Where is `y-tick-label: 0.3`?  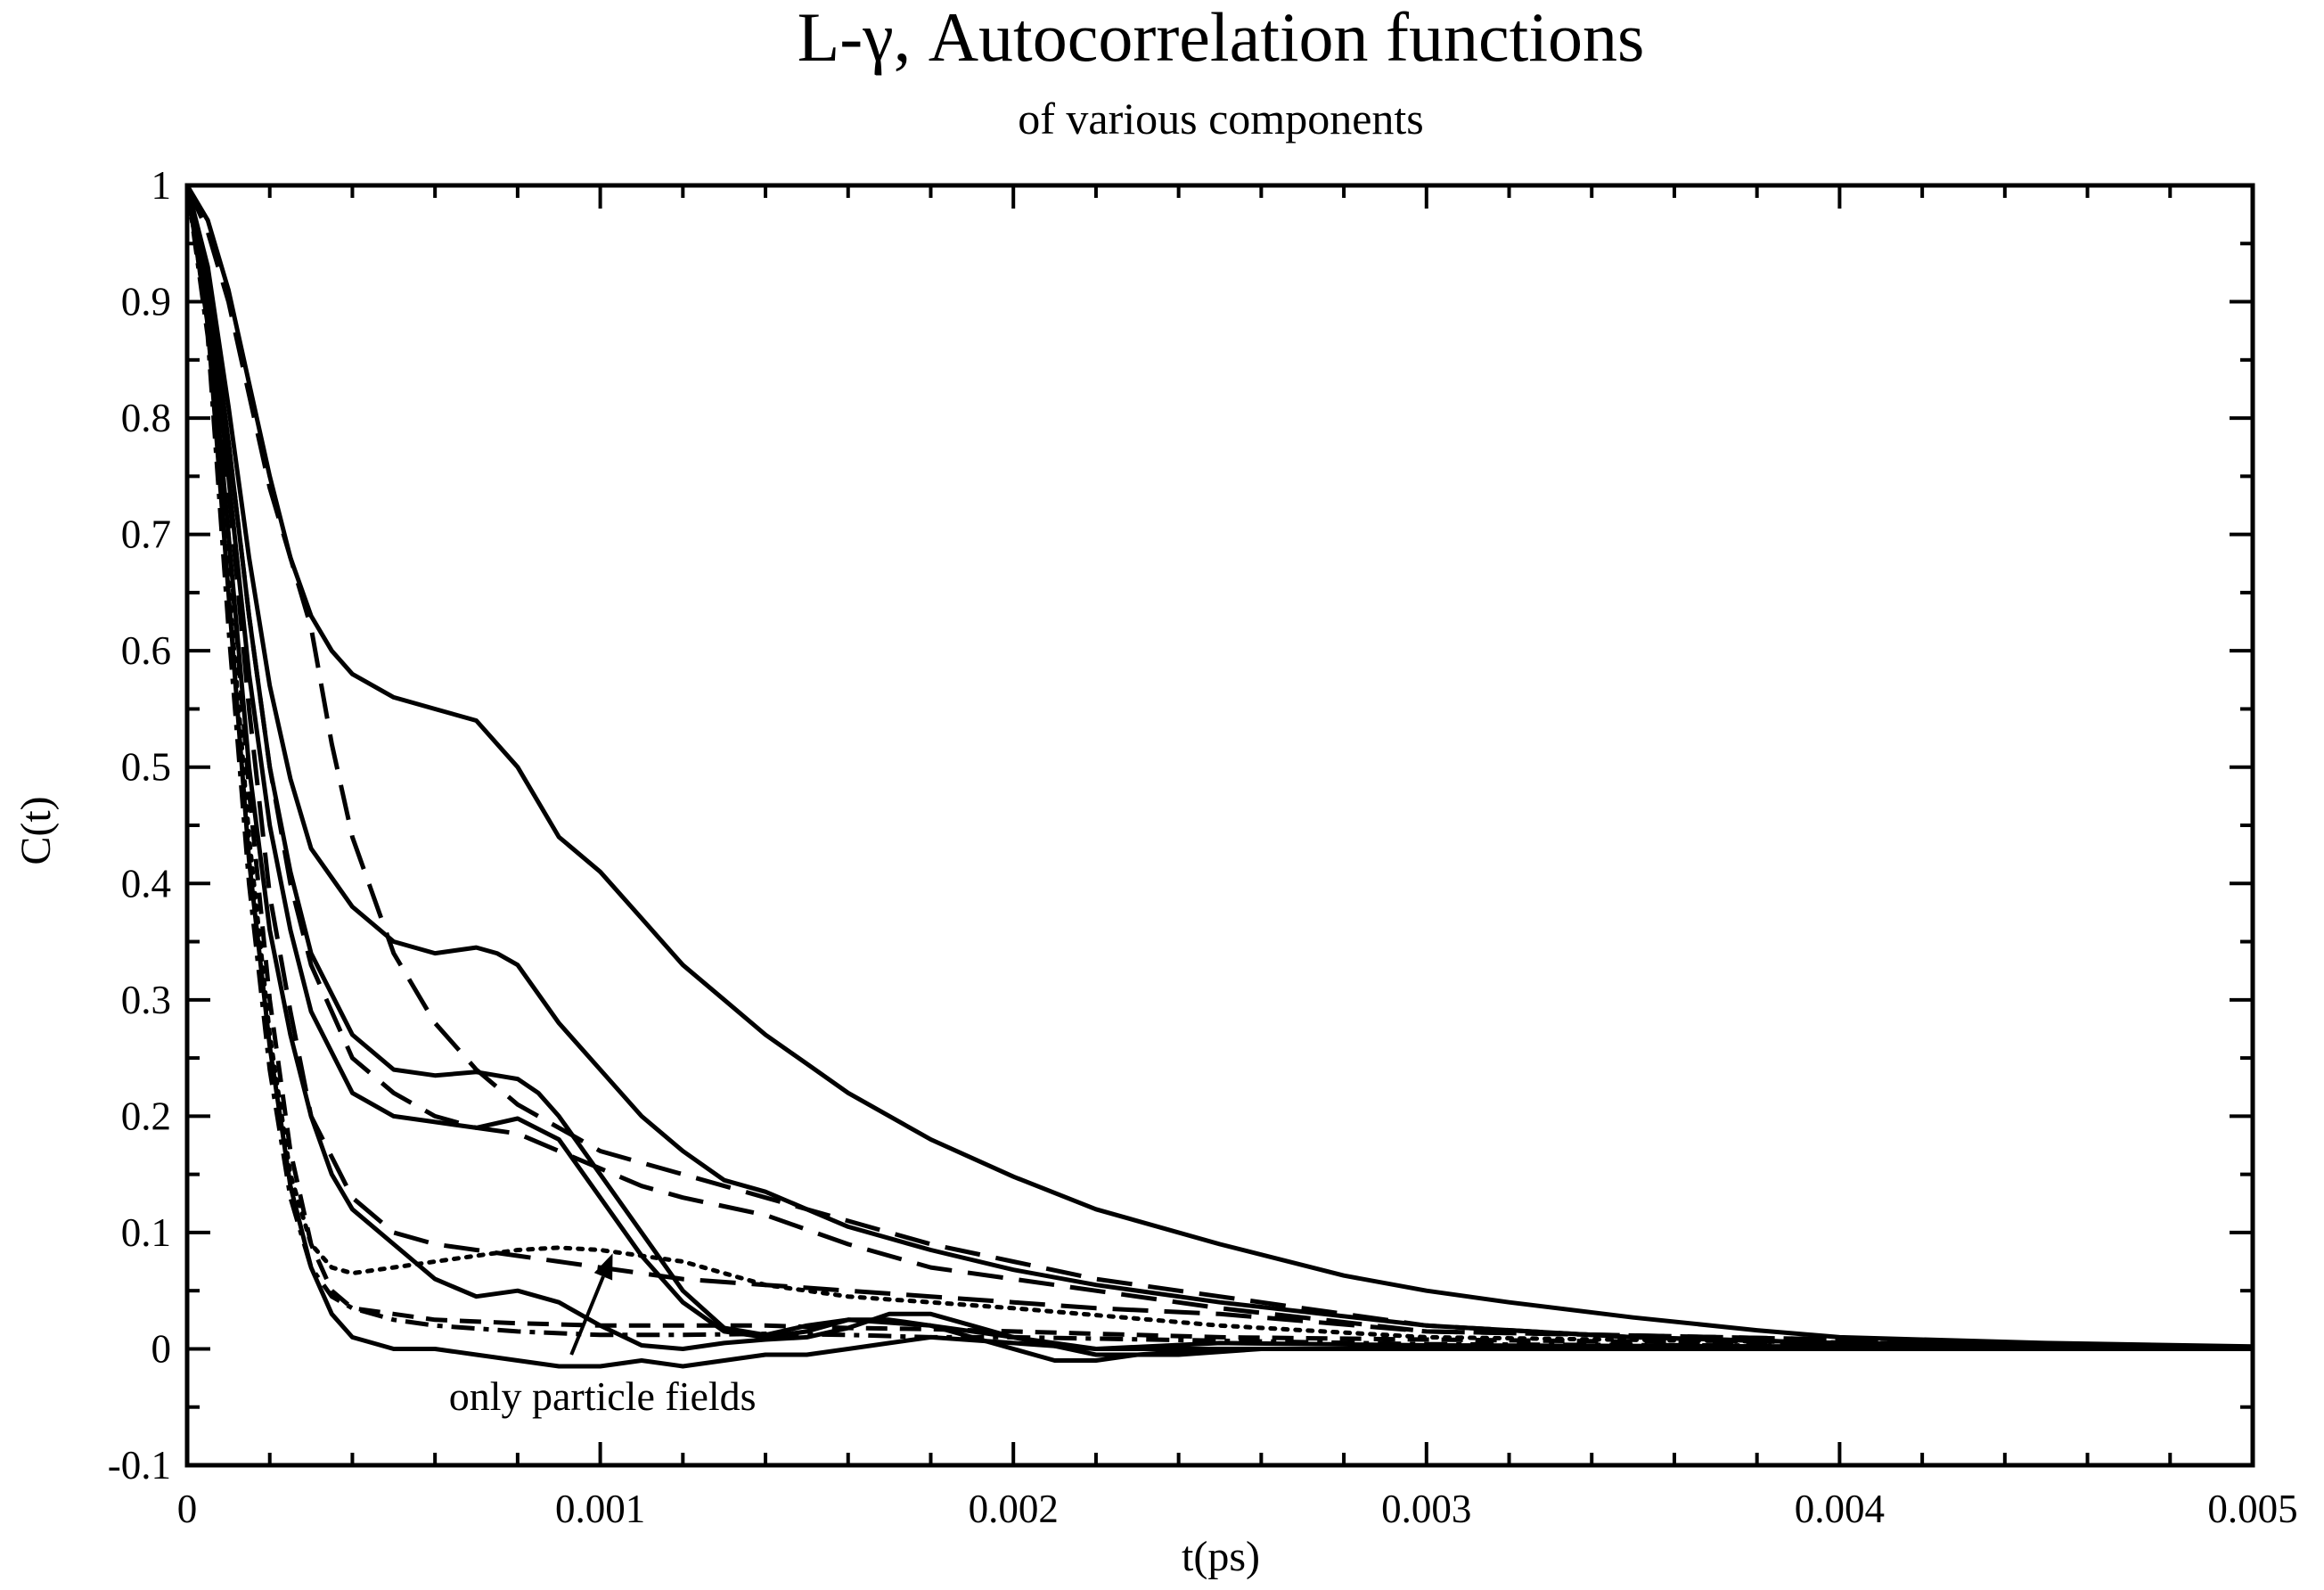
y-tick-label: 0.3 is located at coordinates (146, 1000).